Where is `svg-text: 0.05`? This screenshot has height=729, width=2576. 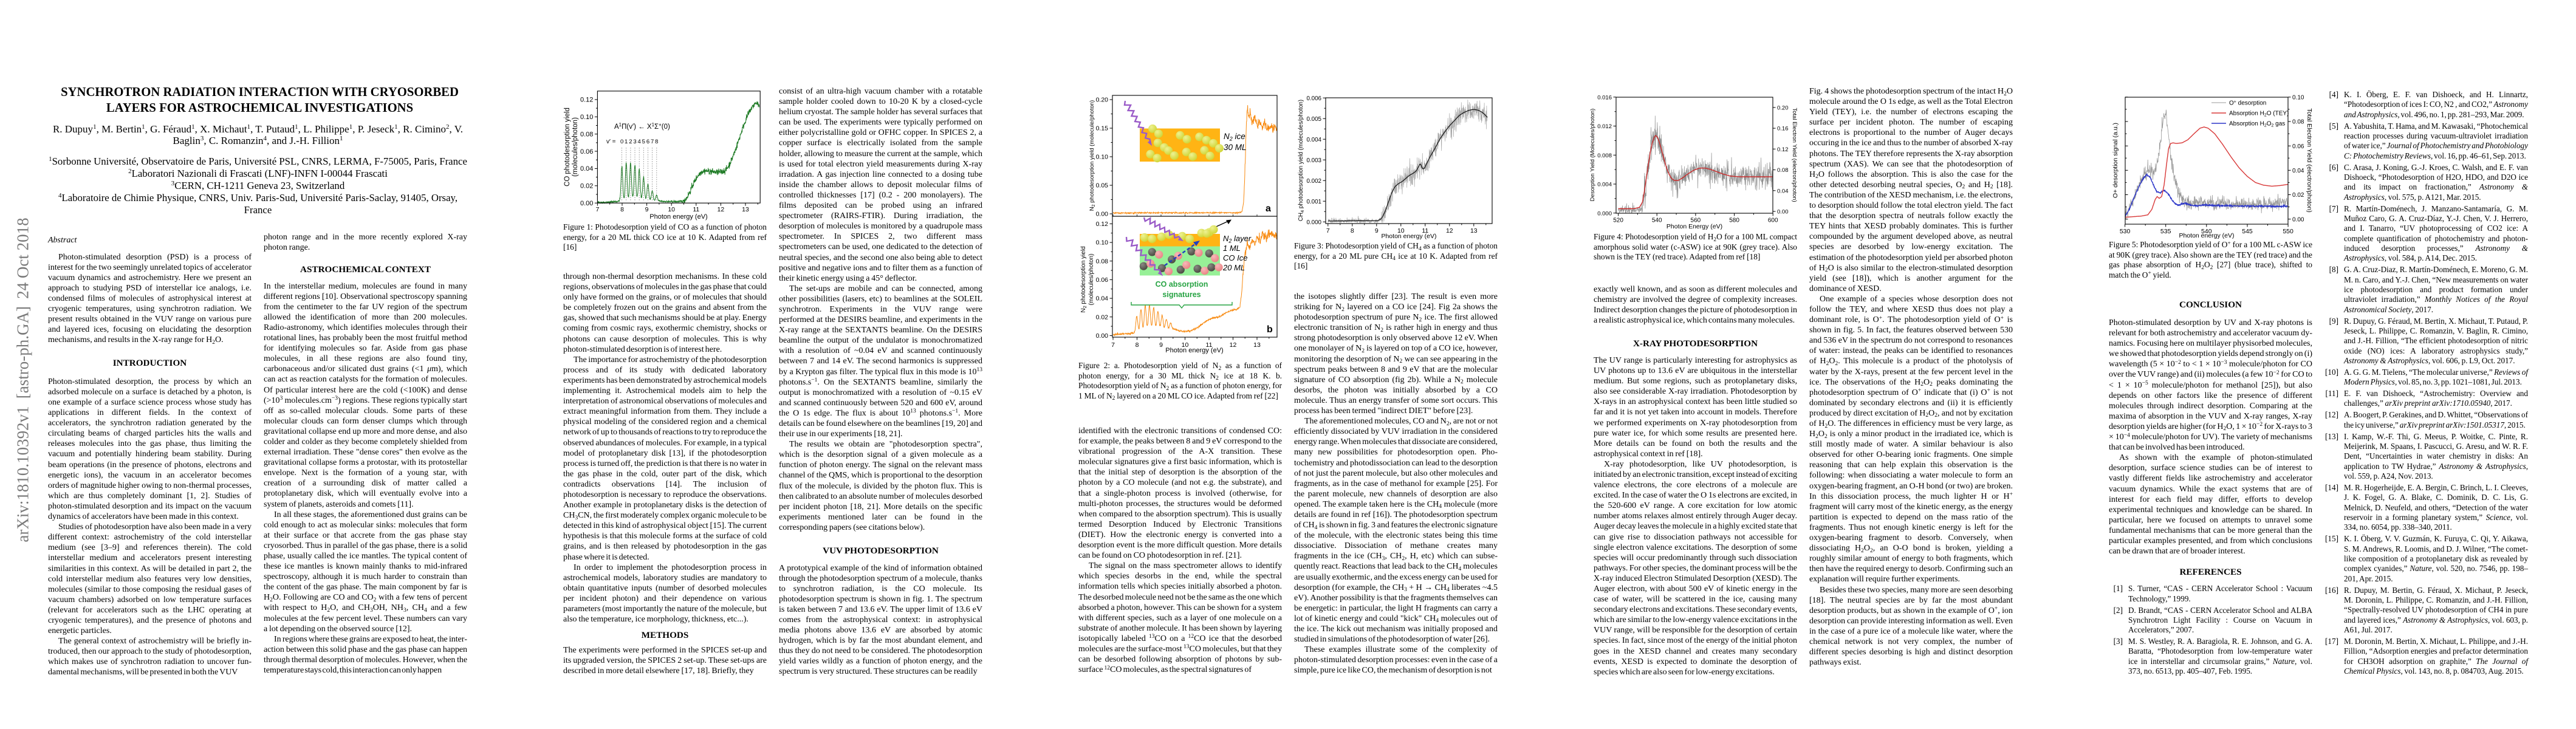
svg-text: 0.05 is located at coordinates (1102, 186).